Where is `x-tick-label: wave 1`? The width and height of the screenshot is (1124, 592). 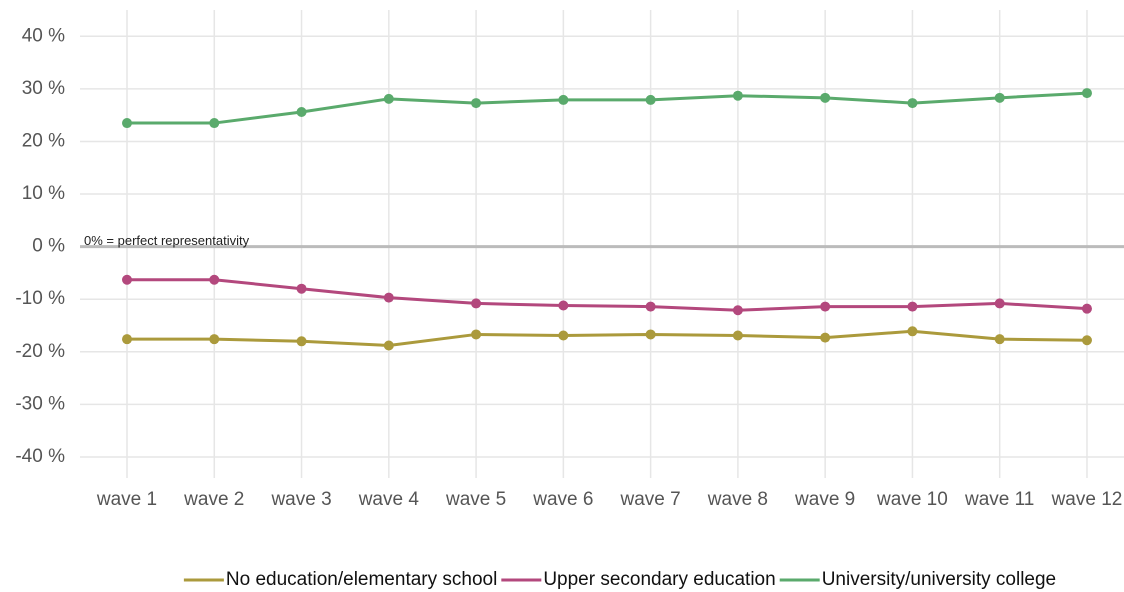
x-tick-label: wave 1 is located at coordinates (126, 499).